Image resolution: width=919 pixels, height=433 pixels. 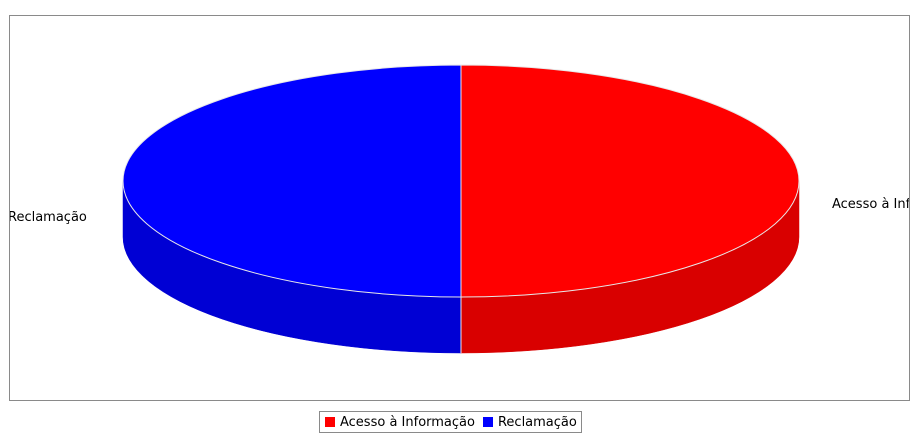 I want to click on slice-label-acesso: Acesso à Info, so click(x=871, y=204).